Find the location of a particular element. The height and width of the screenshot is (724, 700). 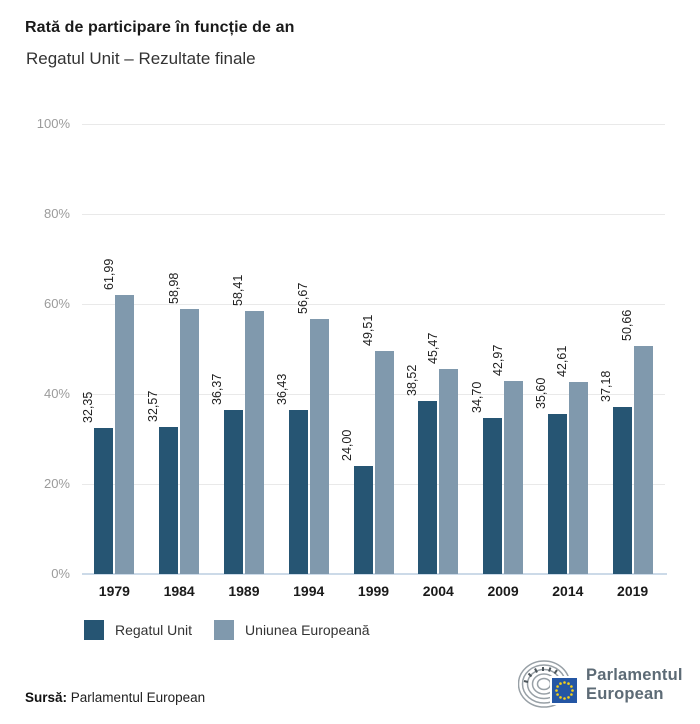

x-axis-label: 1989 is located at coordinates (244, 591).